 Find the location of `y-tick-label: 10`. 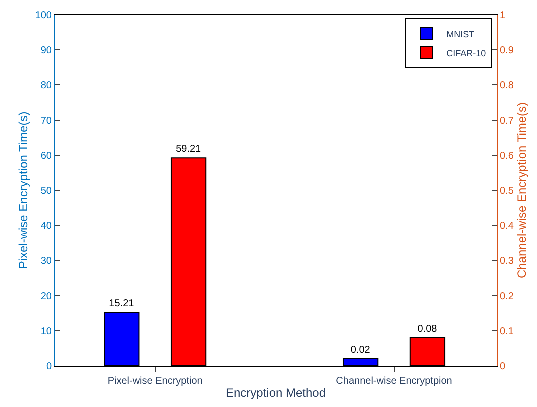

y-tick-label: 10 is located at coordinates (46, 332).